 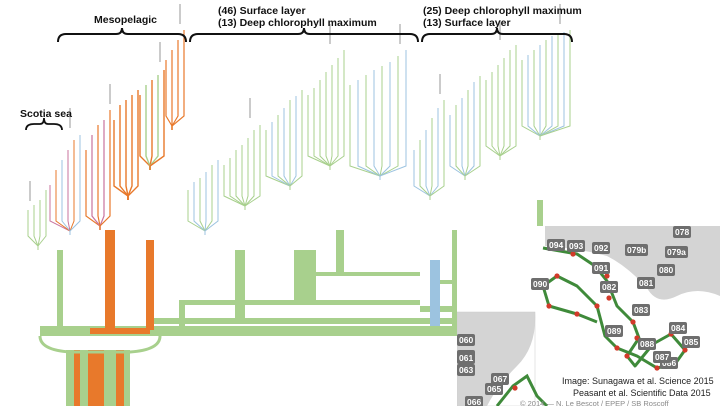 What do you see at coordinates (682, 232) in the screenshot?
I see `map-station-label: 078` at bounding box center [682, 232].